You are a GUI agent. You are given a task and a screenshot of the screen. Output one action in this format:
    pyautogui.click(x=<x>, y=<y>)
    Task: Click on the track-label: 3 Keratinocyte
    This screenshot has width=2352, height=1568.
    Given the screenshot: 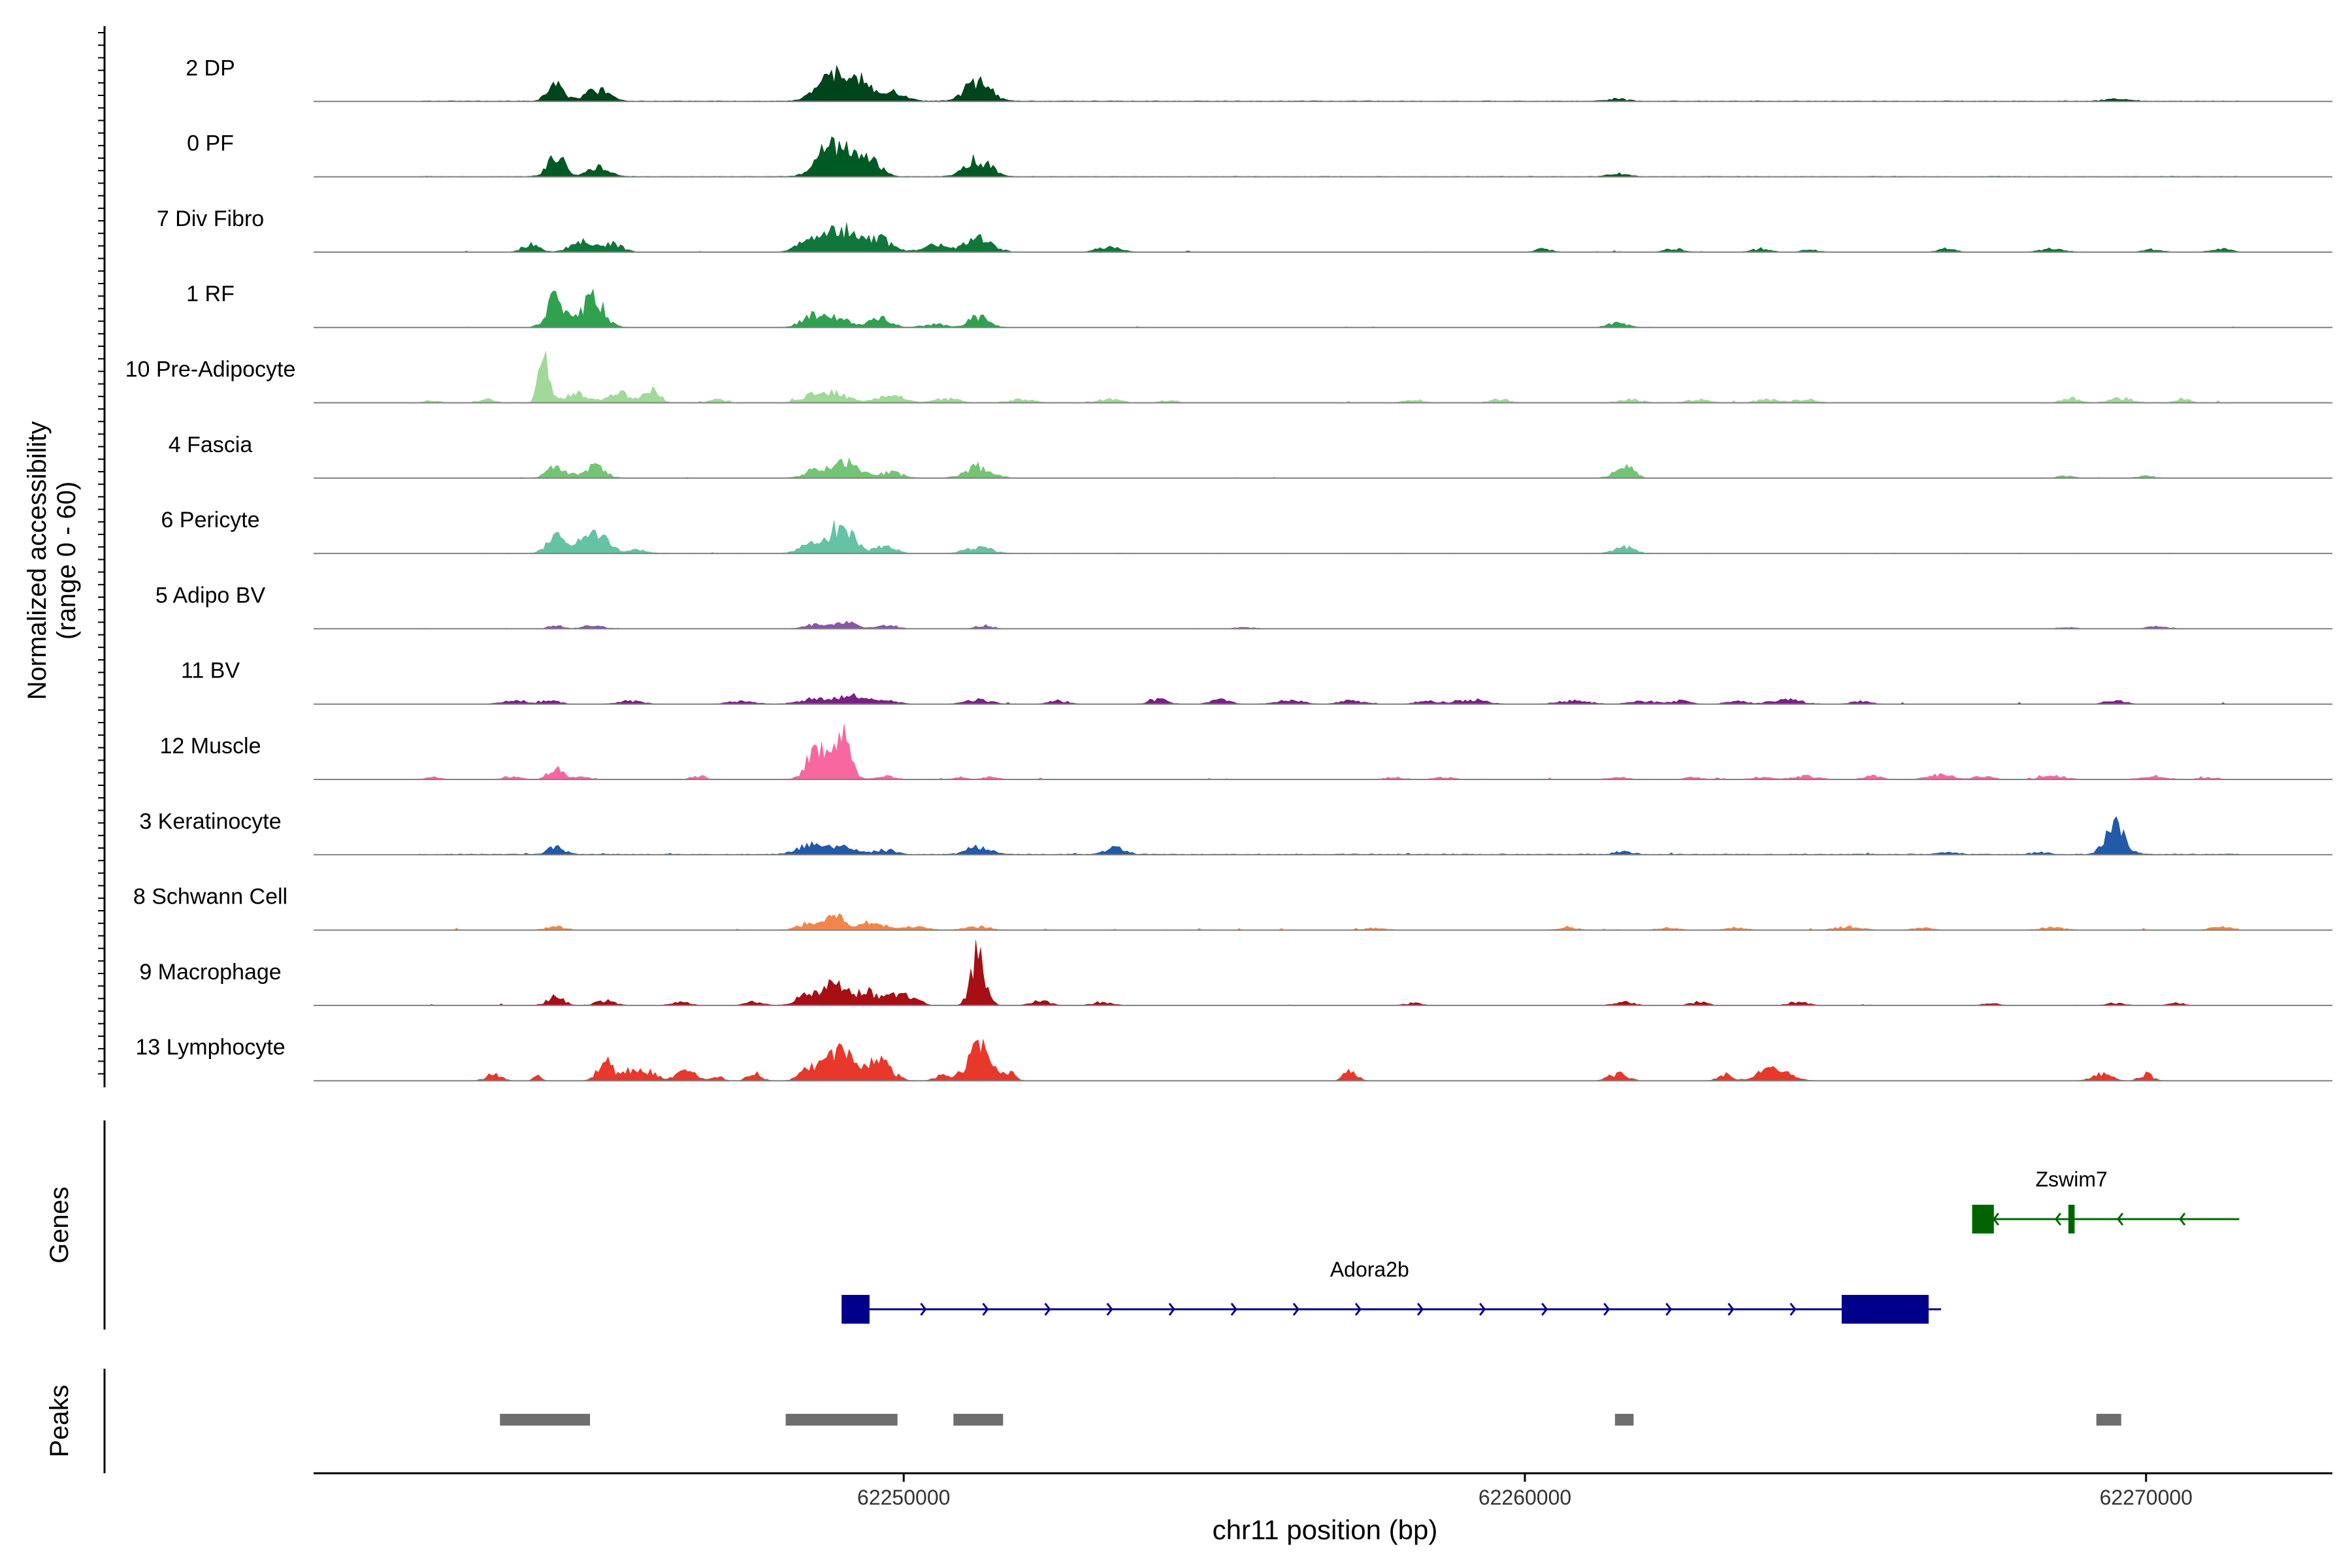 What is the action you would take?
    pyautogui.click(x=210, y=821)
    